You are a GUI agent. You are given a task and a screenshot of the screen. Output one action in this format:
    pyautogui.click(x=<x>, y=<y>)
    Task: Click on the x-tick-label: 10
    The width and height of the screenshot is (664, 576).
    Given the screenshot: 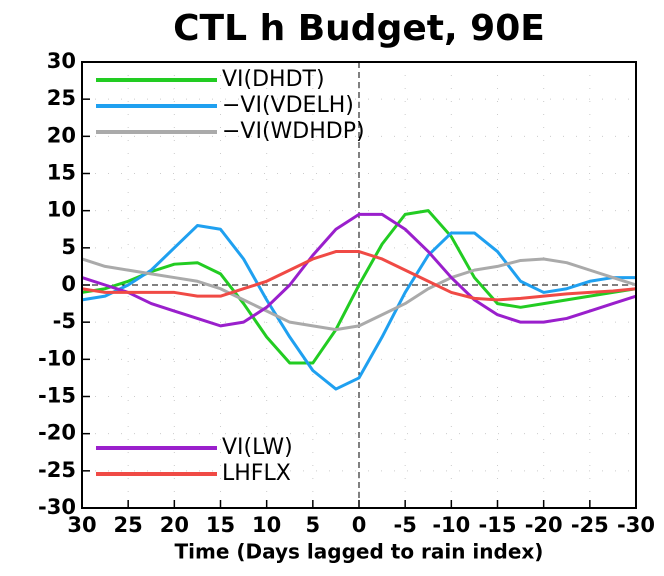 What is the action you would take?
    pyautogui.click(x=266, y=525)
    